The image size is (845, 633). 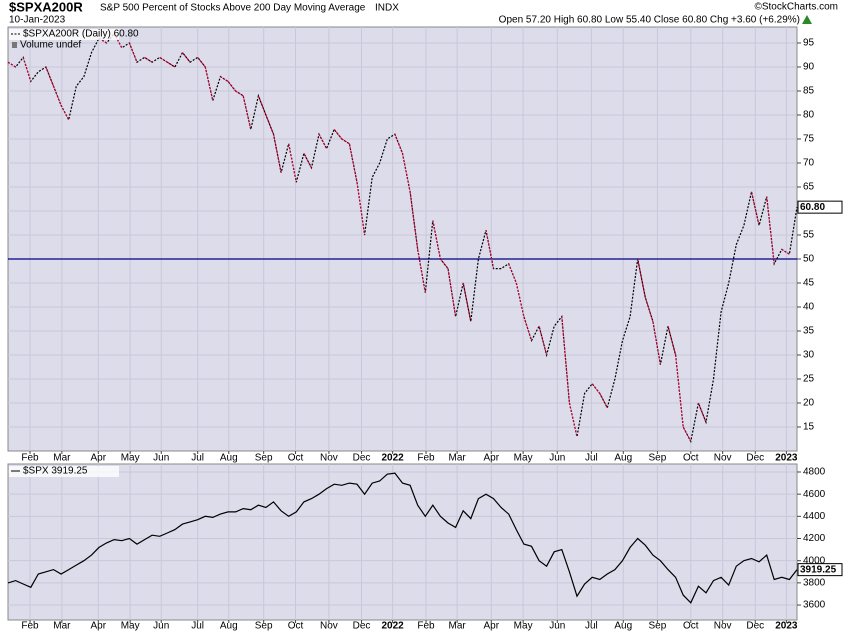 I want to click on volume-label: Volume undef, so click(x=50, y=45).